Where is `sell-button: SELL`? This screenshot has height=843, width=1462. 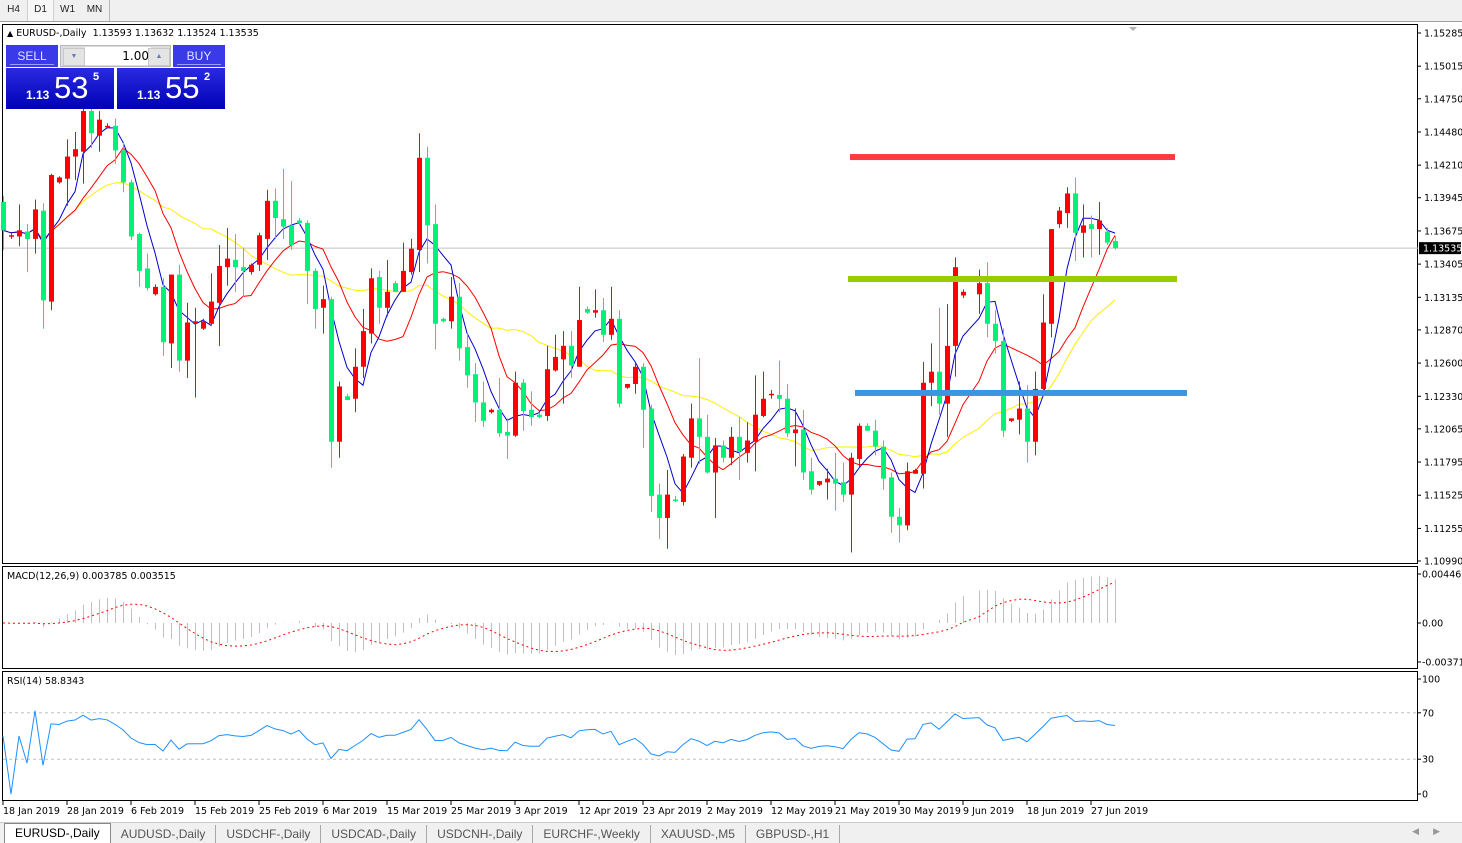
sell-button: SELL is located at coordinates (32, 56).